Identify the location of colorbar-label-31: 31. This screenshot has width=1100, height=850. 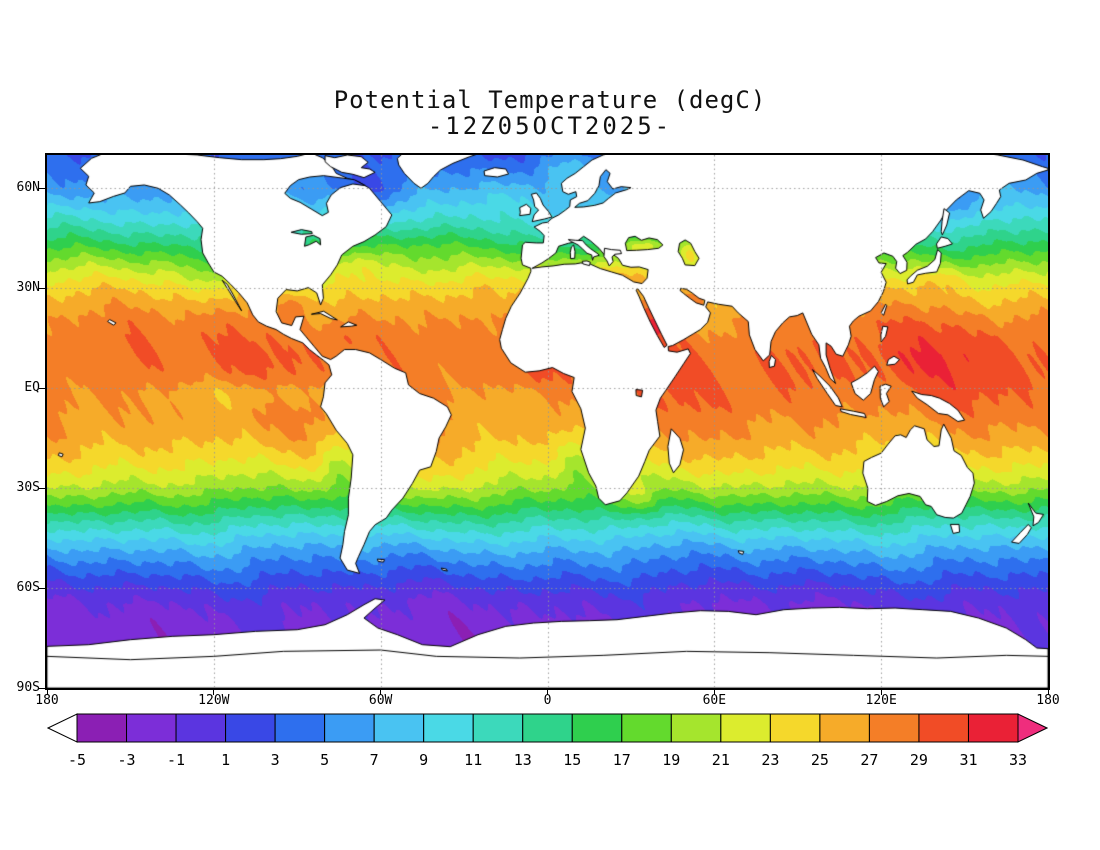
(968, 760).